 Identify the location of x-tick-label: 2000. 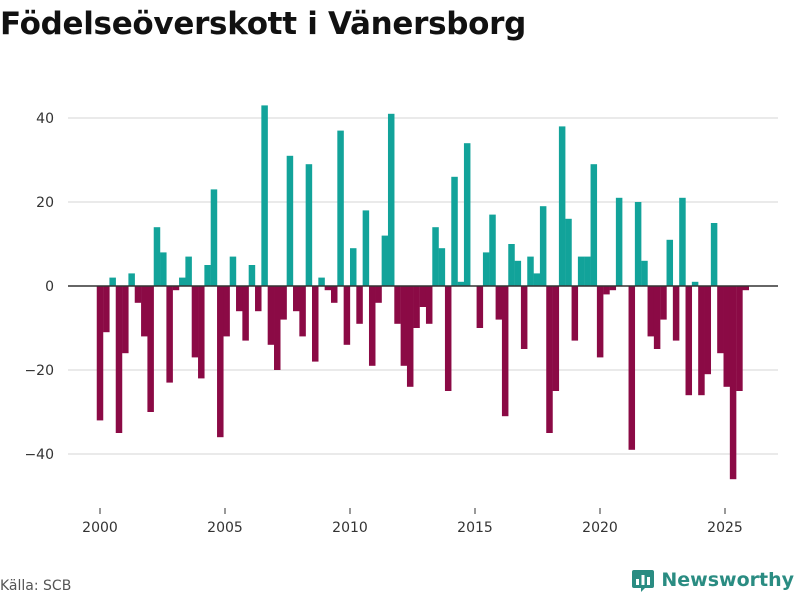
(100, 528).